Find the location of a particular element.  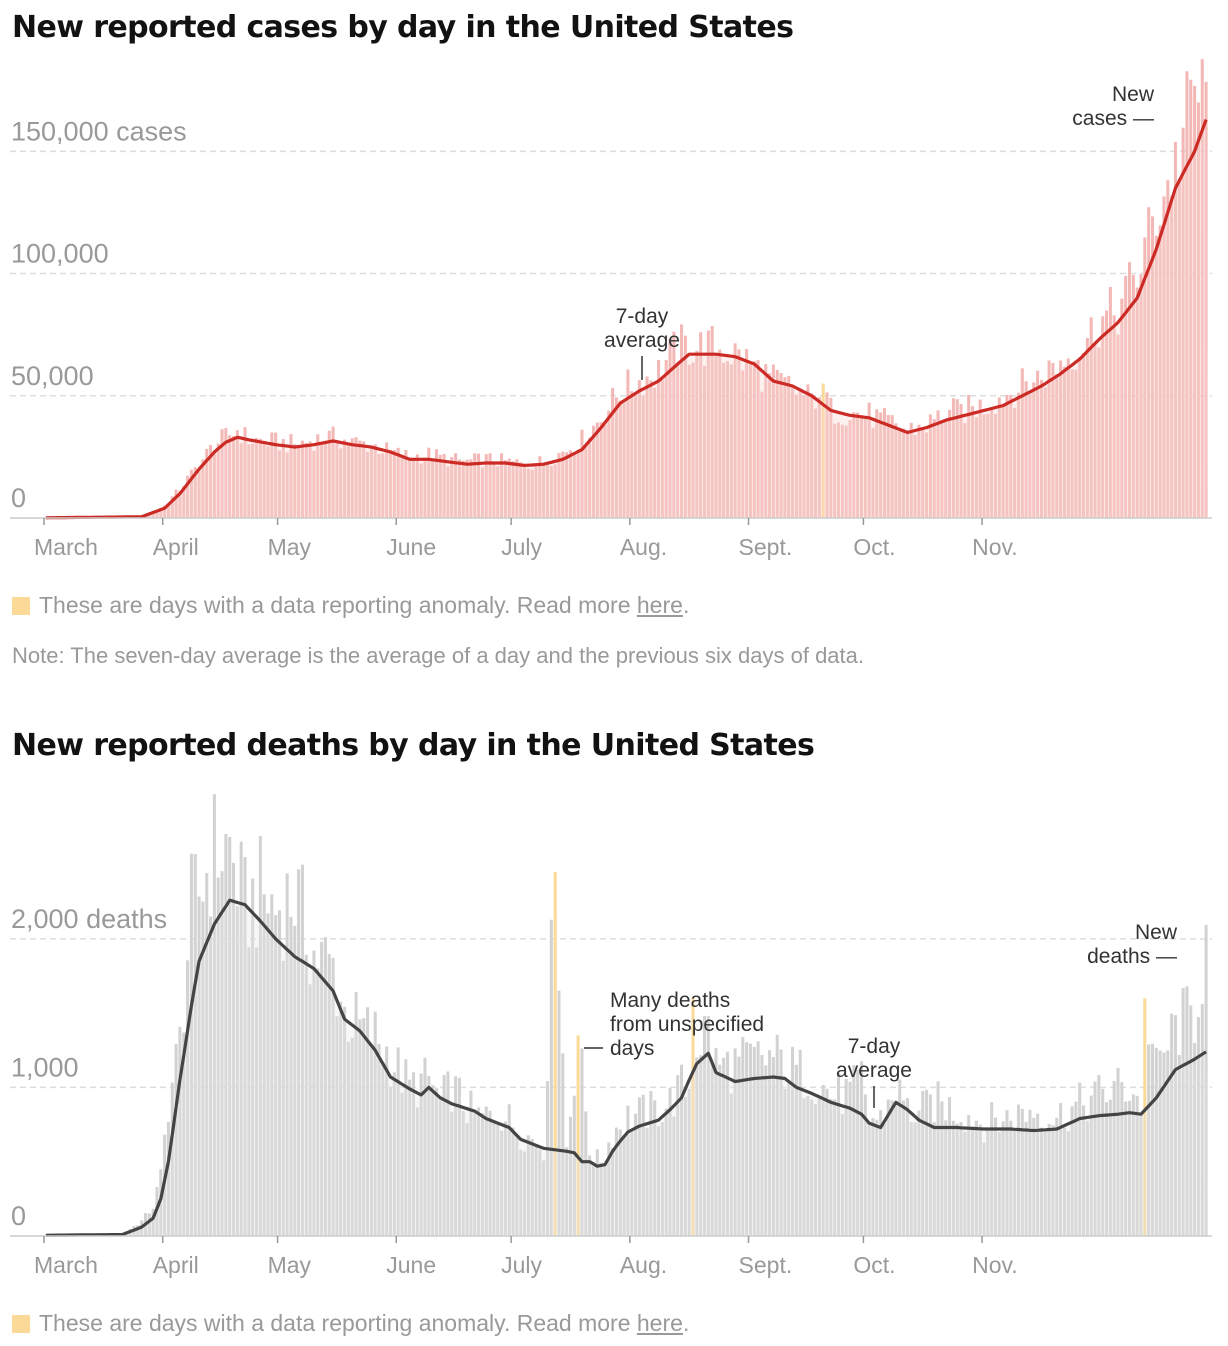

annotation-label: cases — is located at coordinates (1113, 118).